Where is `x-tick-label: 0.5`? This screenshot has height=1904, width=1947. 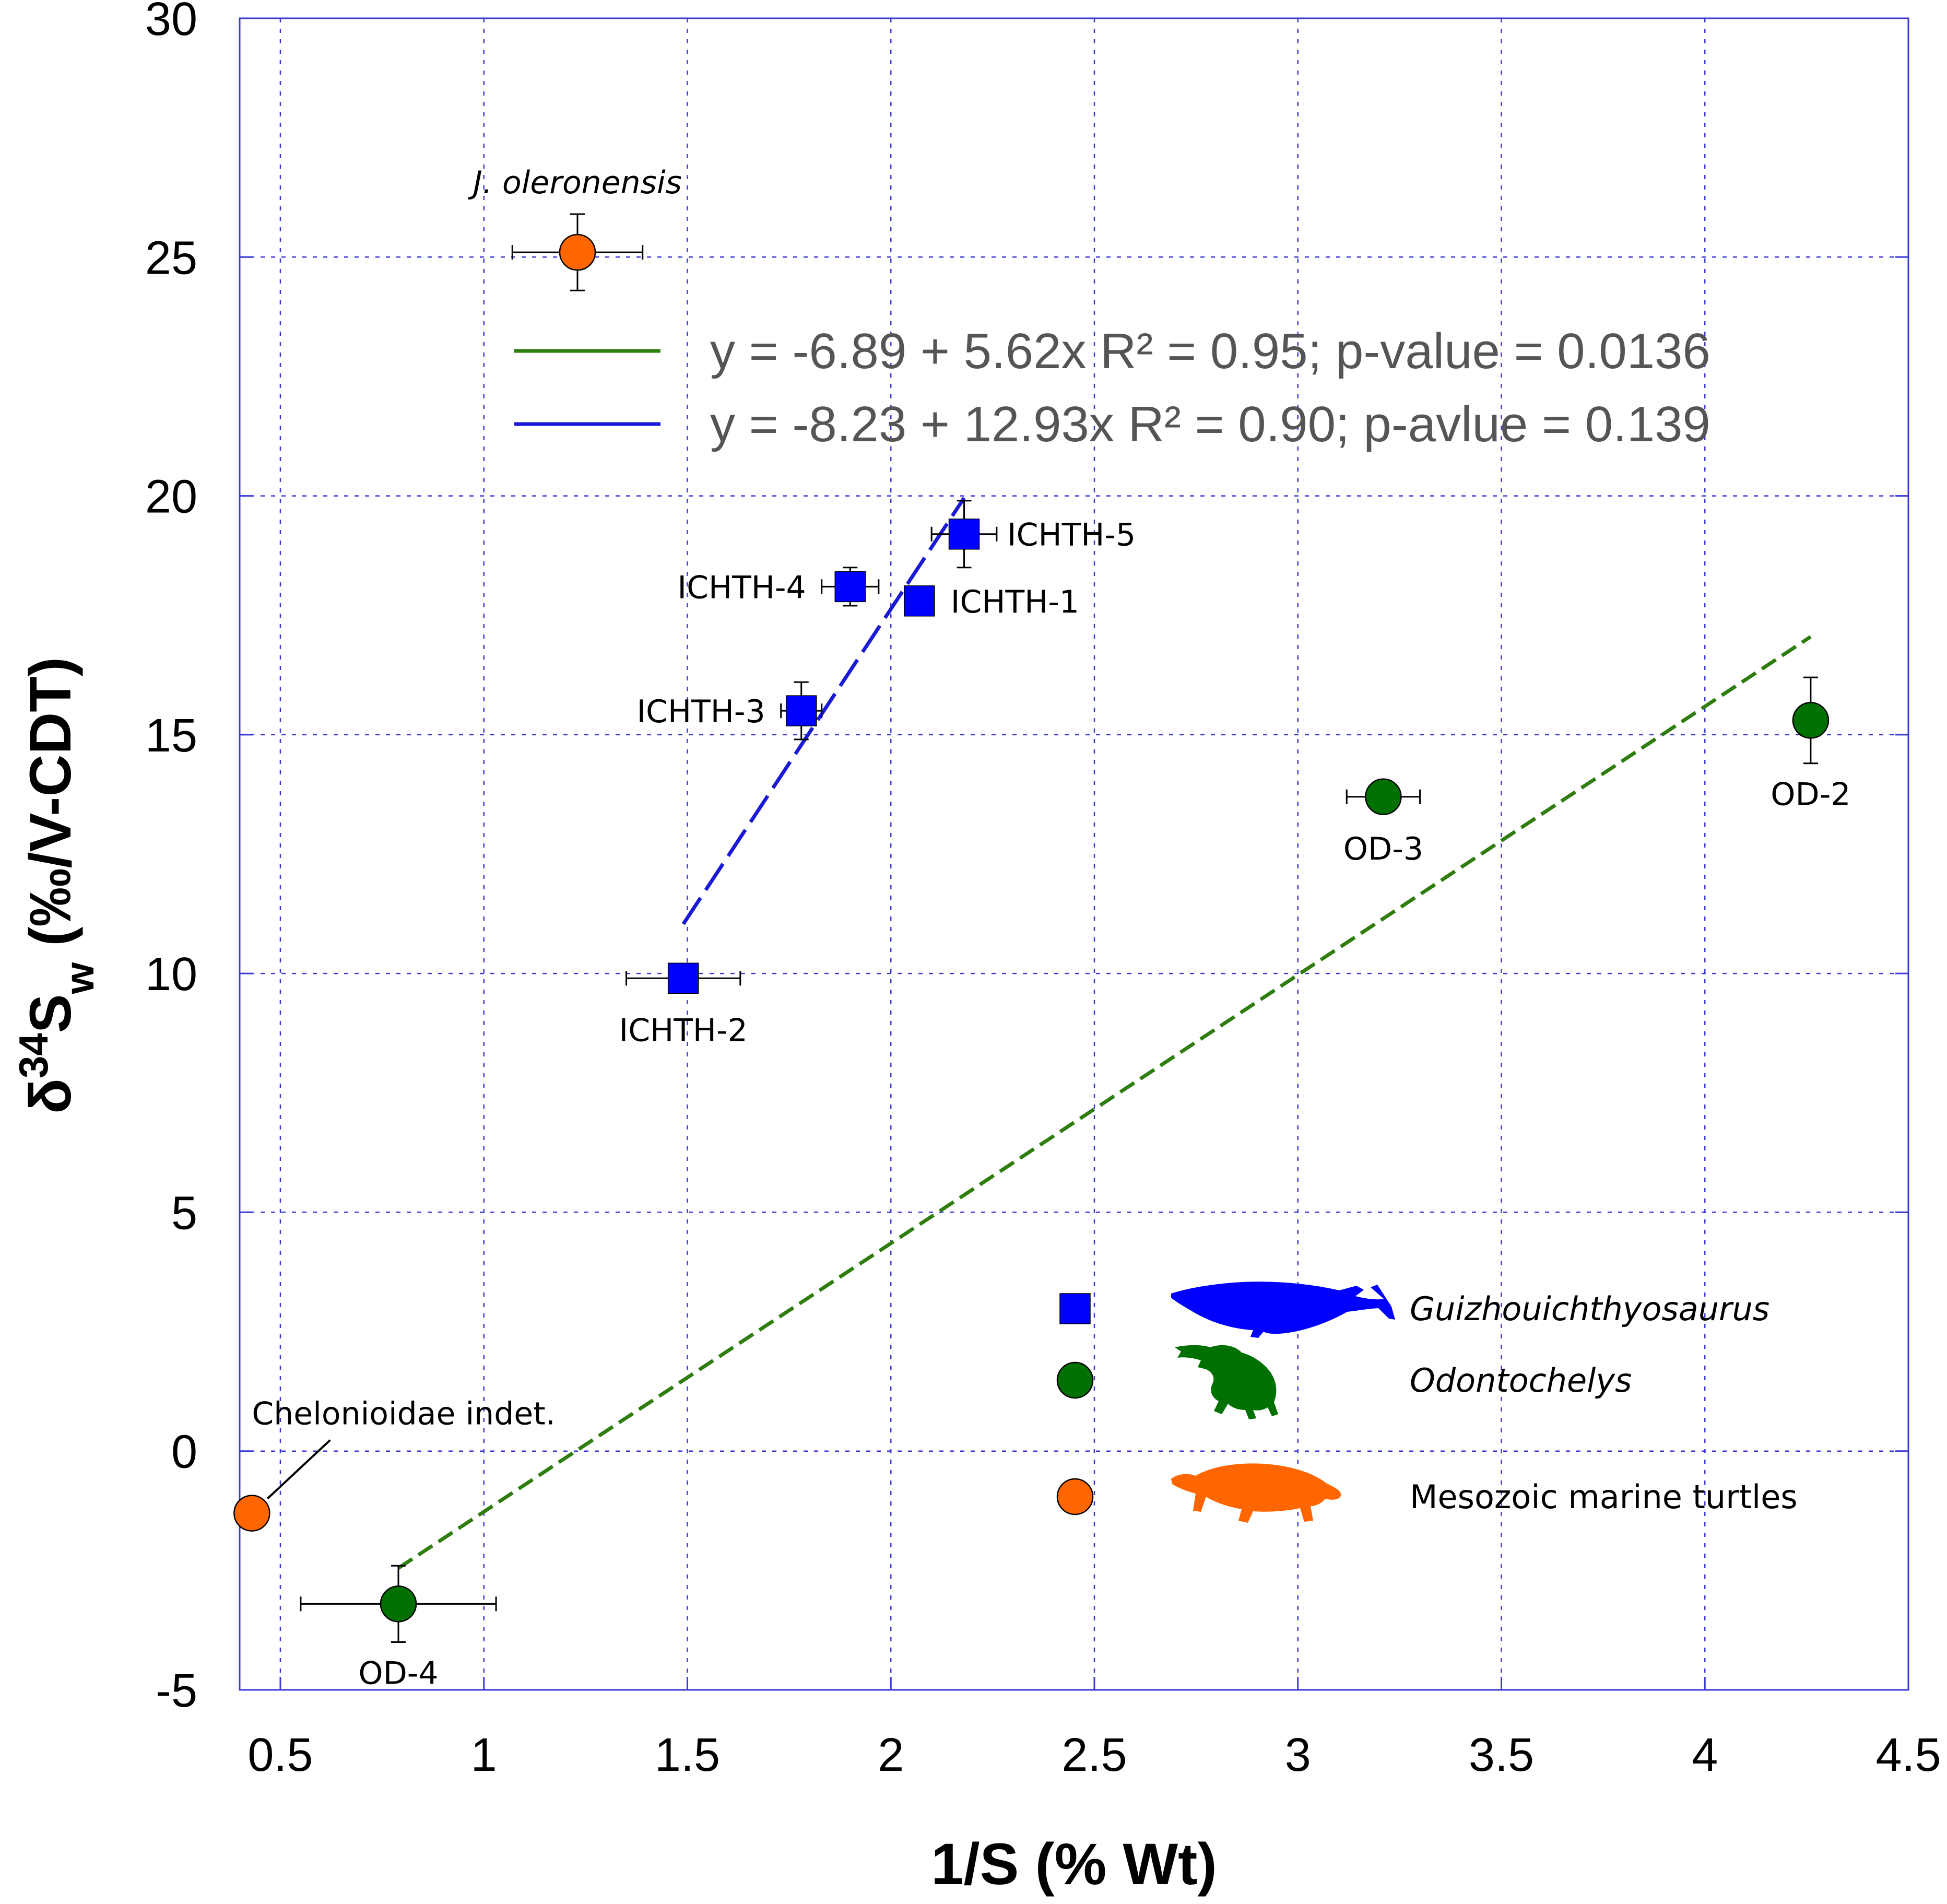 x-tick-label: 0.5 is located at coordinates (280, 1755).